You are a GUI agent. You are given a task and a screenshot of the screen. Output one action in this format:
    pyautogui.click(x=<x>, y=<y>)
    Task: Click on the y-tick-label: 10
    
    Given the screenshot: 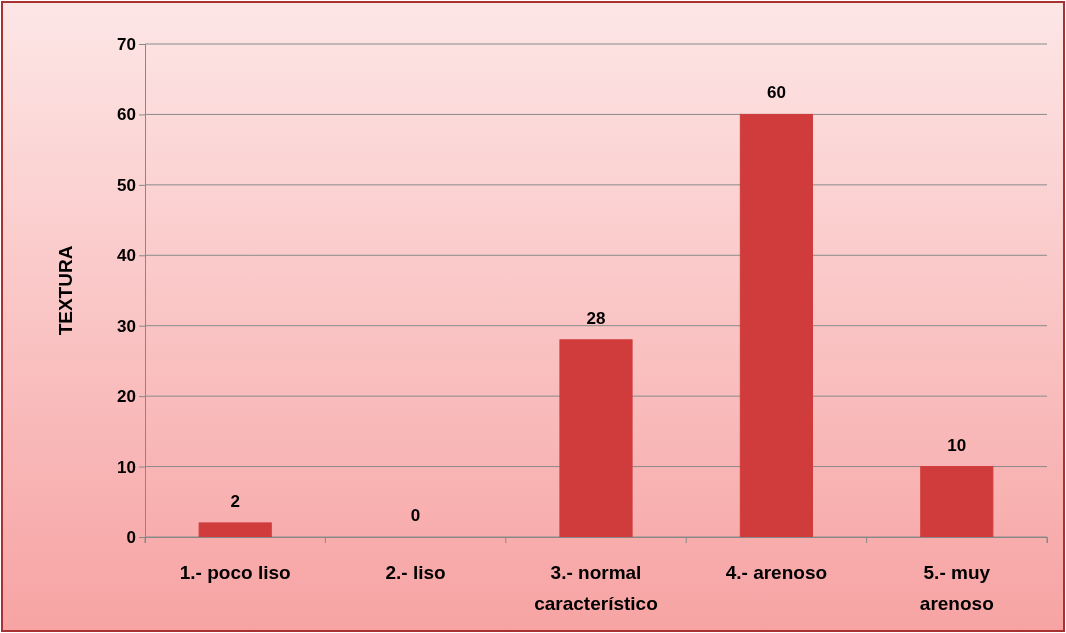 What is the action you would take?
    pyautogui.click(x=126, y=467)
    